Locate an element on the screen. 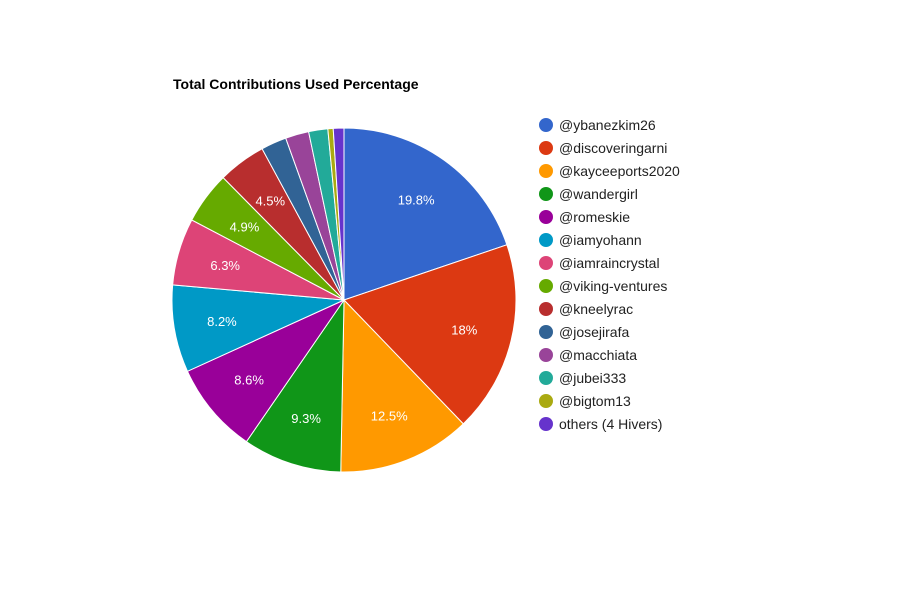  legend-item-11: @jubei333 is located at coordinates (609, 377).